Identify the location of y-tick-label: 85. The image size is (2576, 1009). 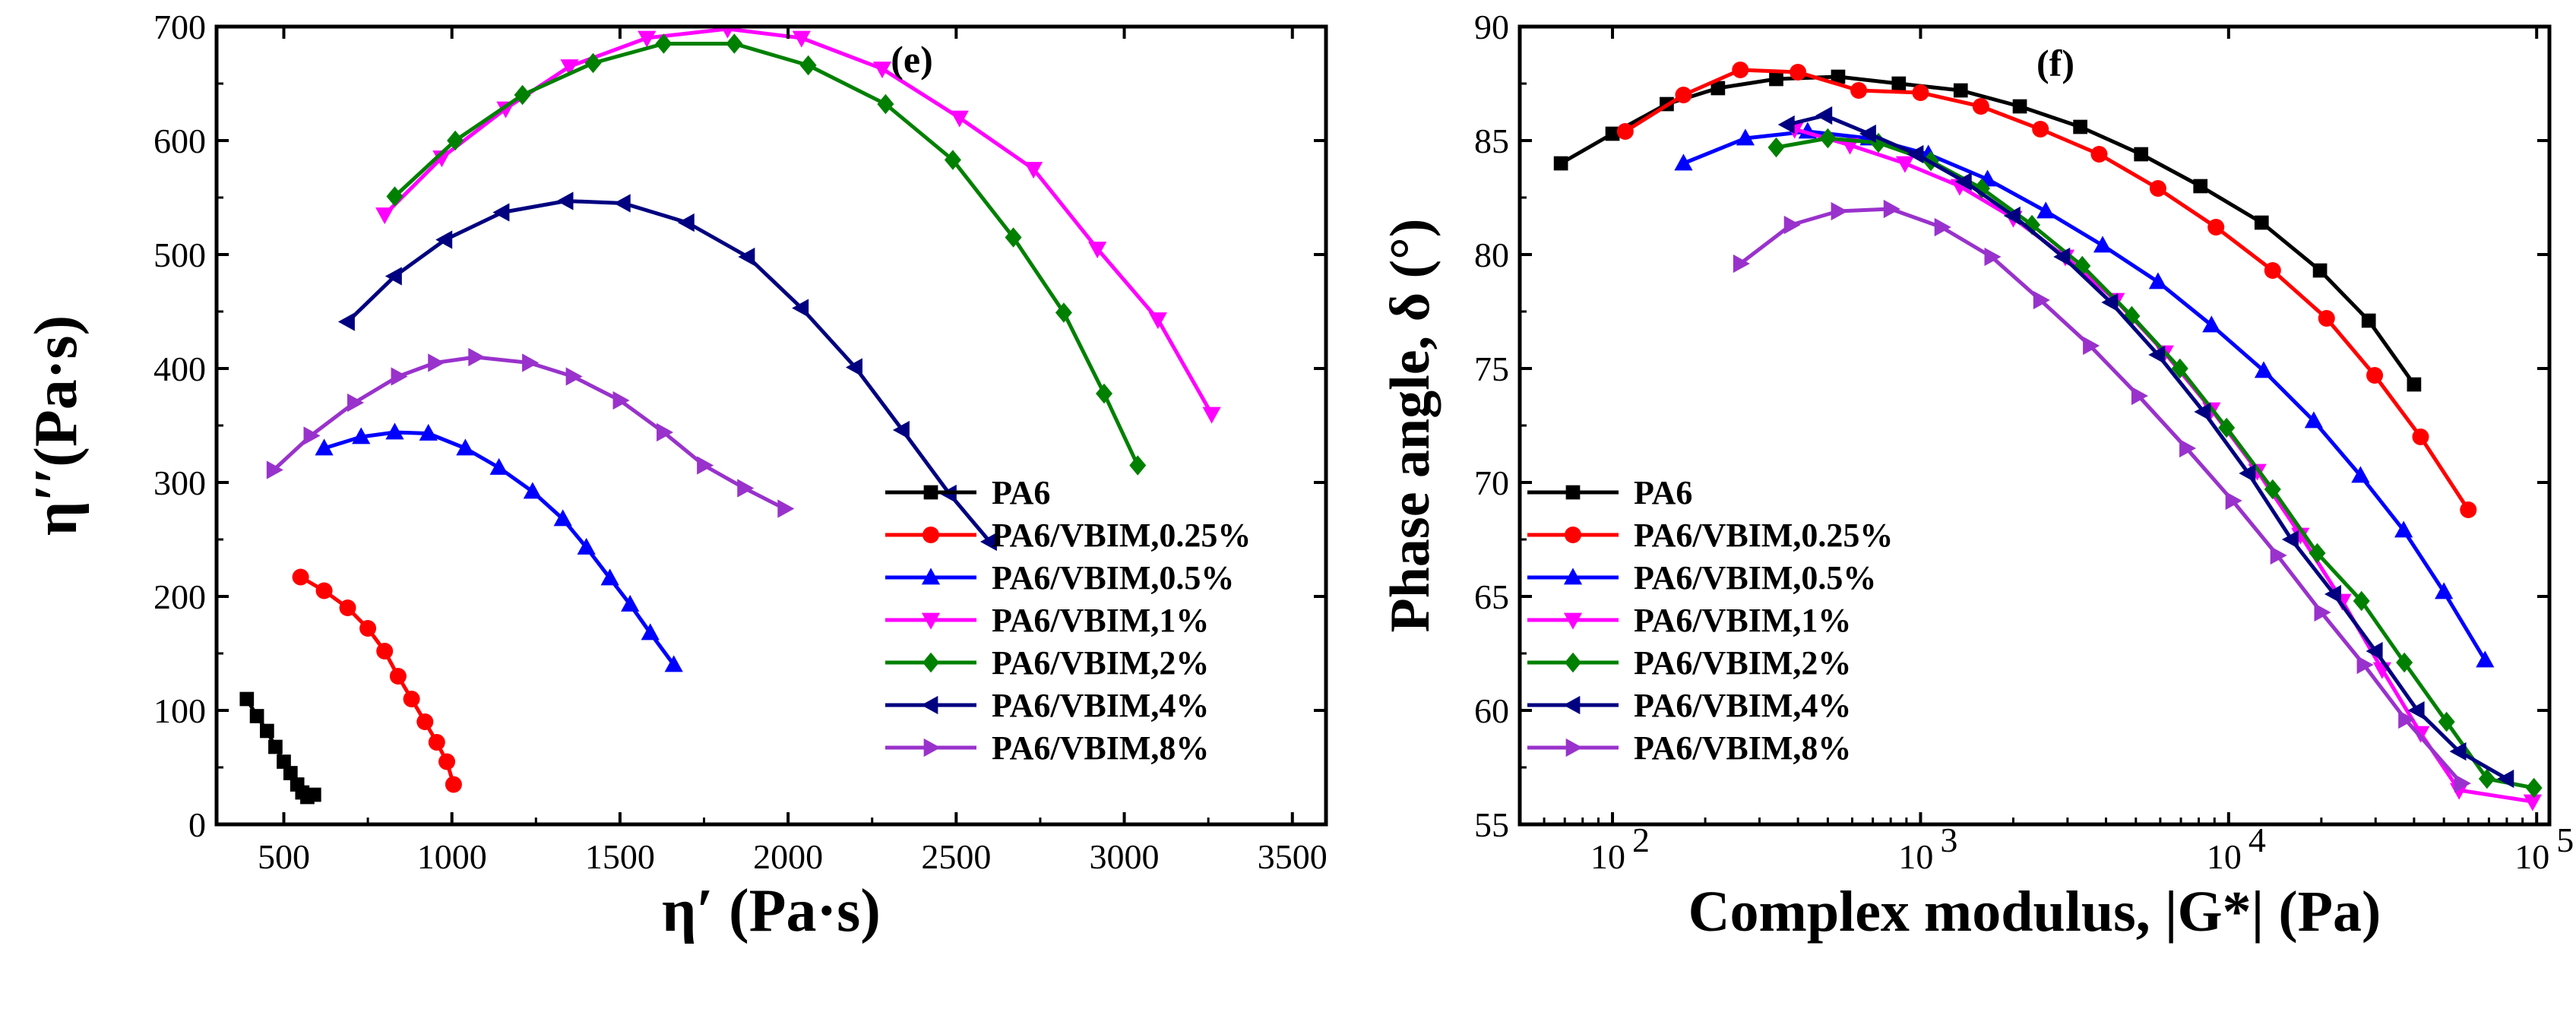
(1491, 141).